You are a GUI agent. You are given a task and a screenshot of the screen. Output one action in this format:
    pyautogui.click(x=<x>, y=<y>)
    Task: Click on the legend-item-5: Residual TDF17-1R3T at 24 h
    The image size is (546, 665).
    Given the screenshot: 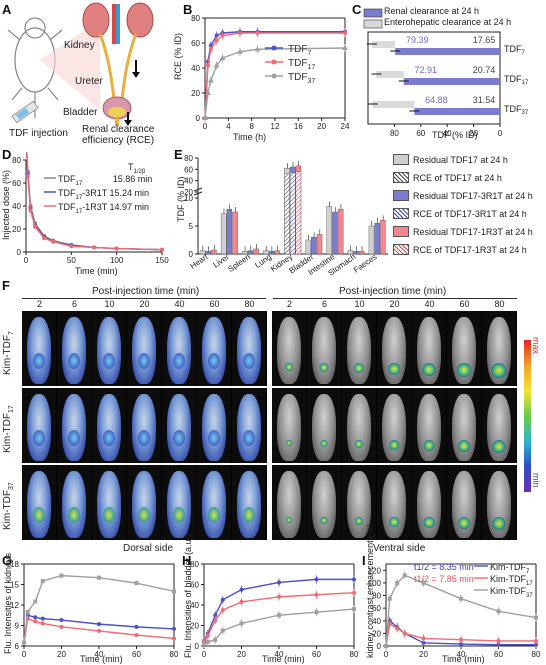 What is the action you would take?
    pyautogui.click(x=463, y=231)
    